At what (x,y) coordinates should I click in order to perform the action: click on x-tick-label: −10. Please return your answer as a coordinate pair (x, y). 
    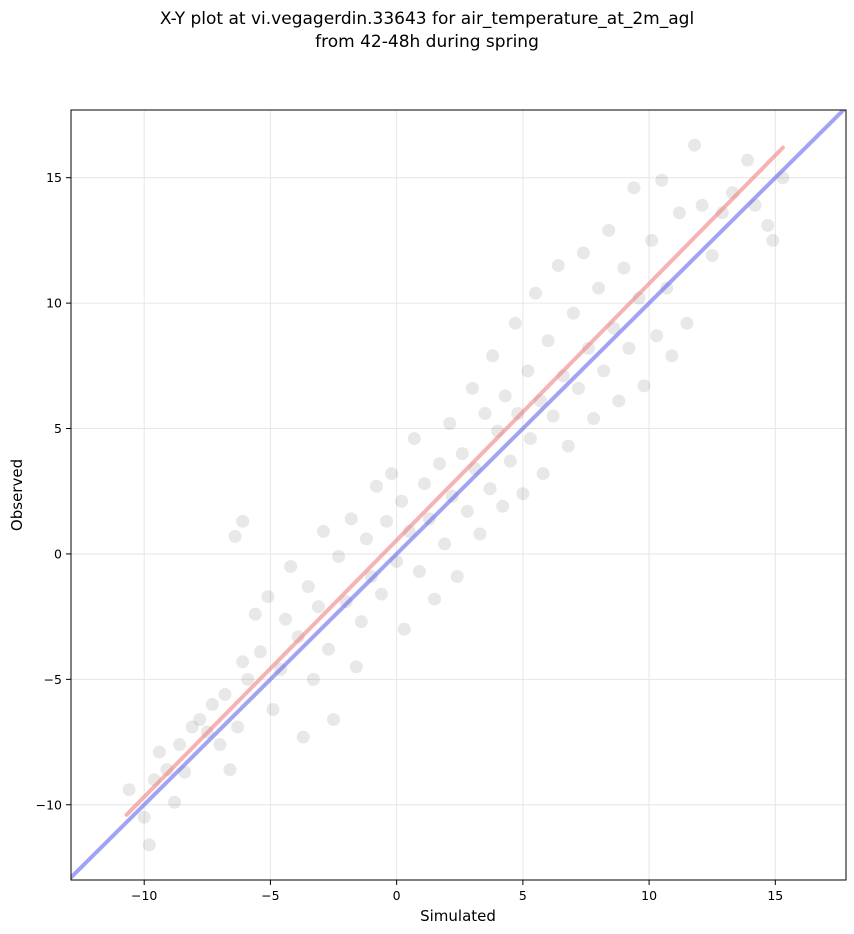
    Looking at the image, I should click on (144, 895).